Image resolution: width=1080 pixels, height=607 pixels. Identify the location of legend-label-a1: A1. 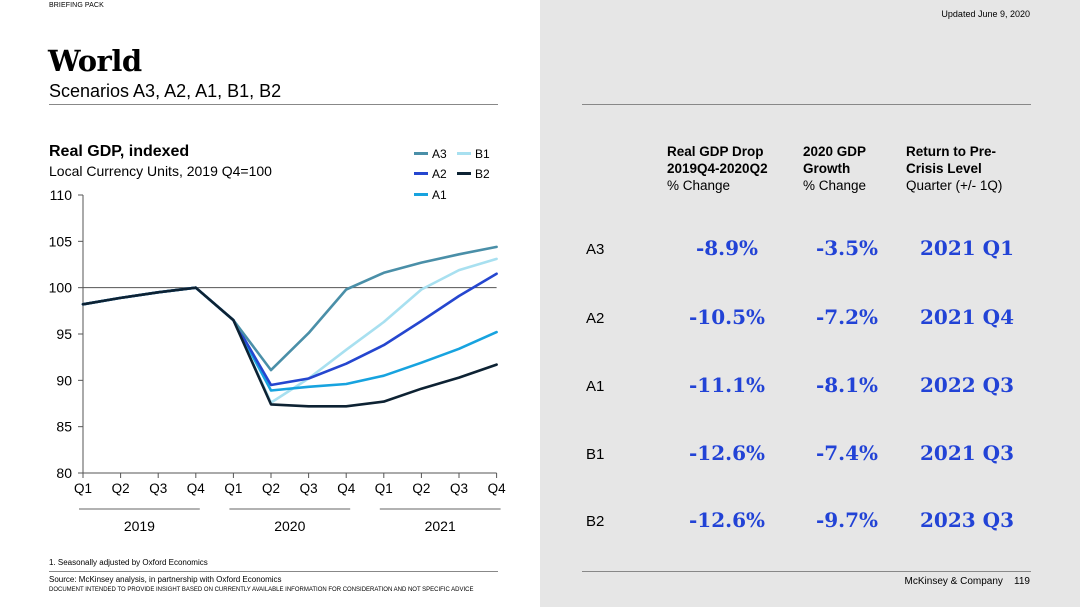
(439, 195).